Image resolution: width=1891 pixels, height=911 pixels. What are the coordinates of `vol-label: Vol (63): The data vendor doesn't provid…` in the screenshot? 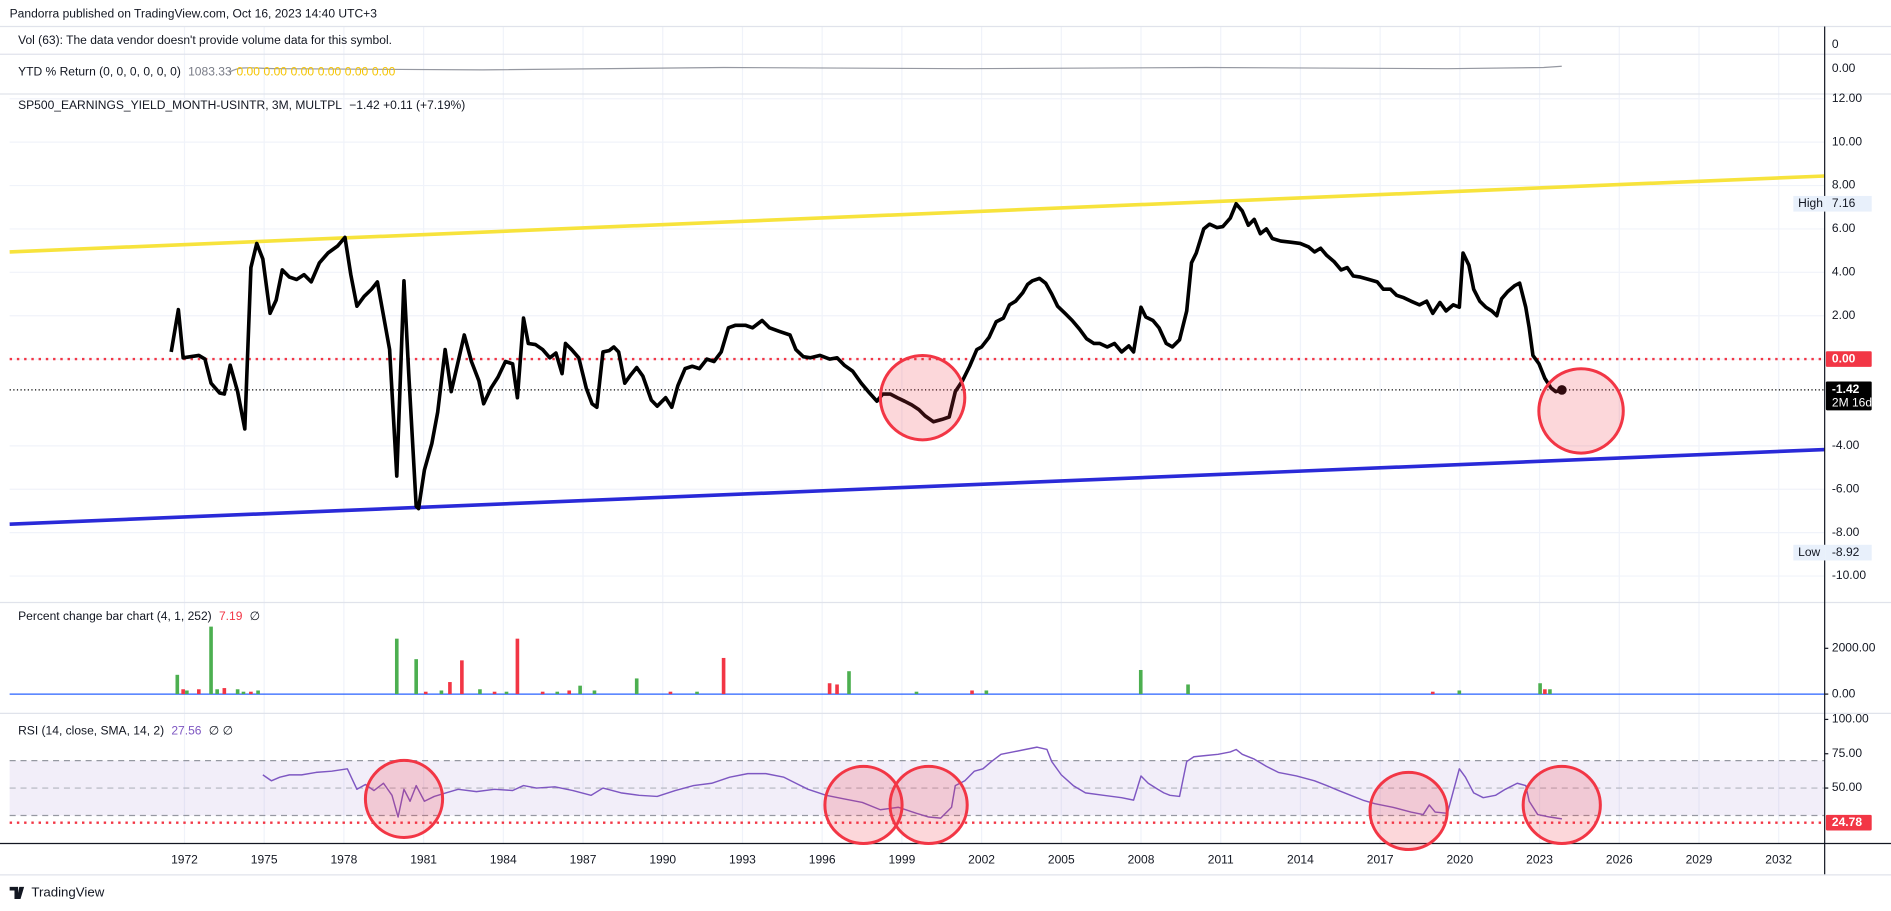 It's located at (205, 40).